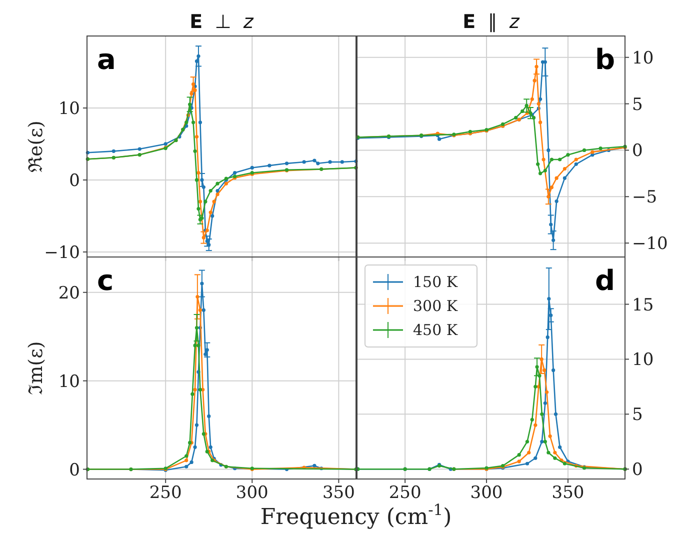 This screenshot has width=674, height=533. What do you see at coordinates (356, 515) in the screenshot?
I see `x-axis-title: Frequency (cm$^{-1}$)` at bounding box center [356, 515].